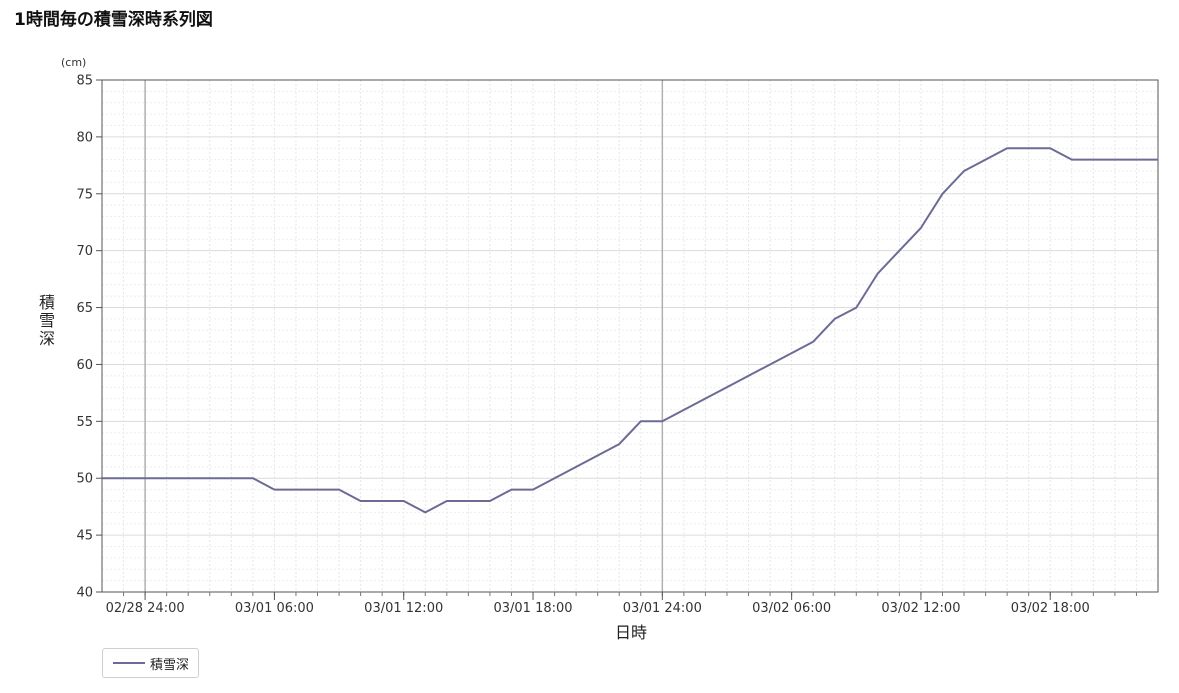 The width and height of the screenshot is (1179, 693). Describe the element at coordinates (84, 137) in the screenshot. I see `y-tick-label: 80` at that location.